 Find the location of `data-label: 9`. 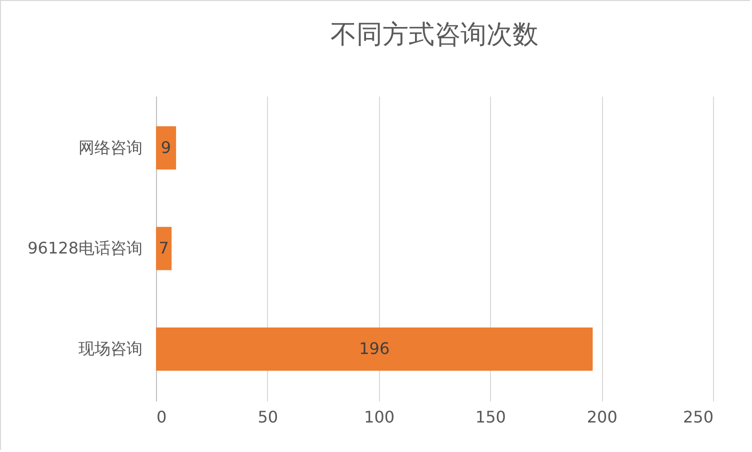

data-label: 9 is located at coordinates (166, 147).